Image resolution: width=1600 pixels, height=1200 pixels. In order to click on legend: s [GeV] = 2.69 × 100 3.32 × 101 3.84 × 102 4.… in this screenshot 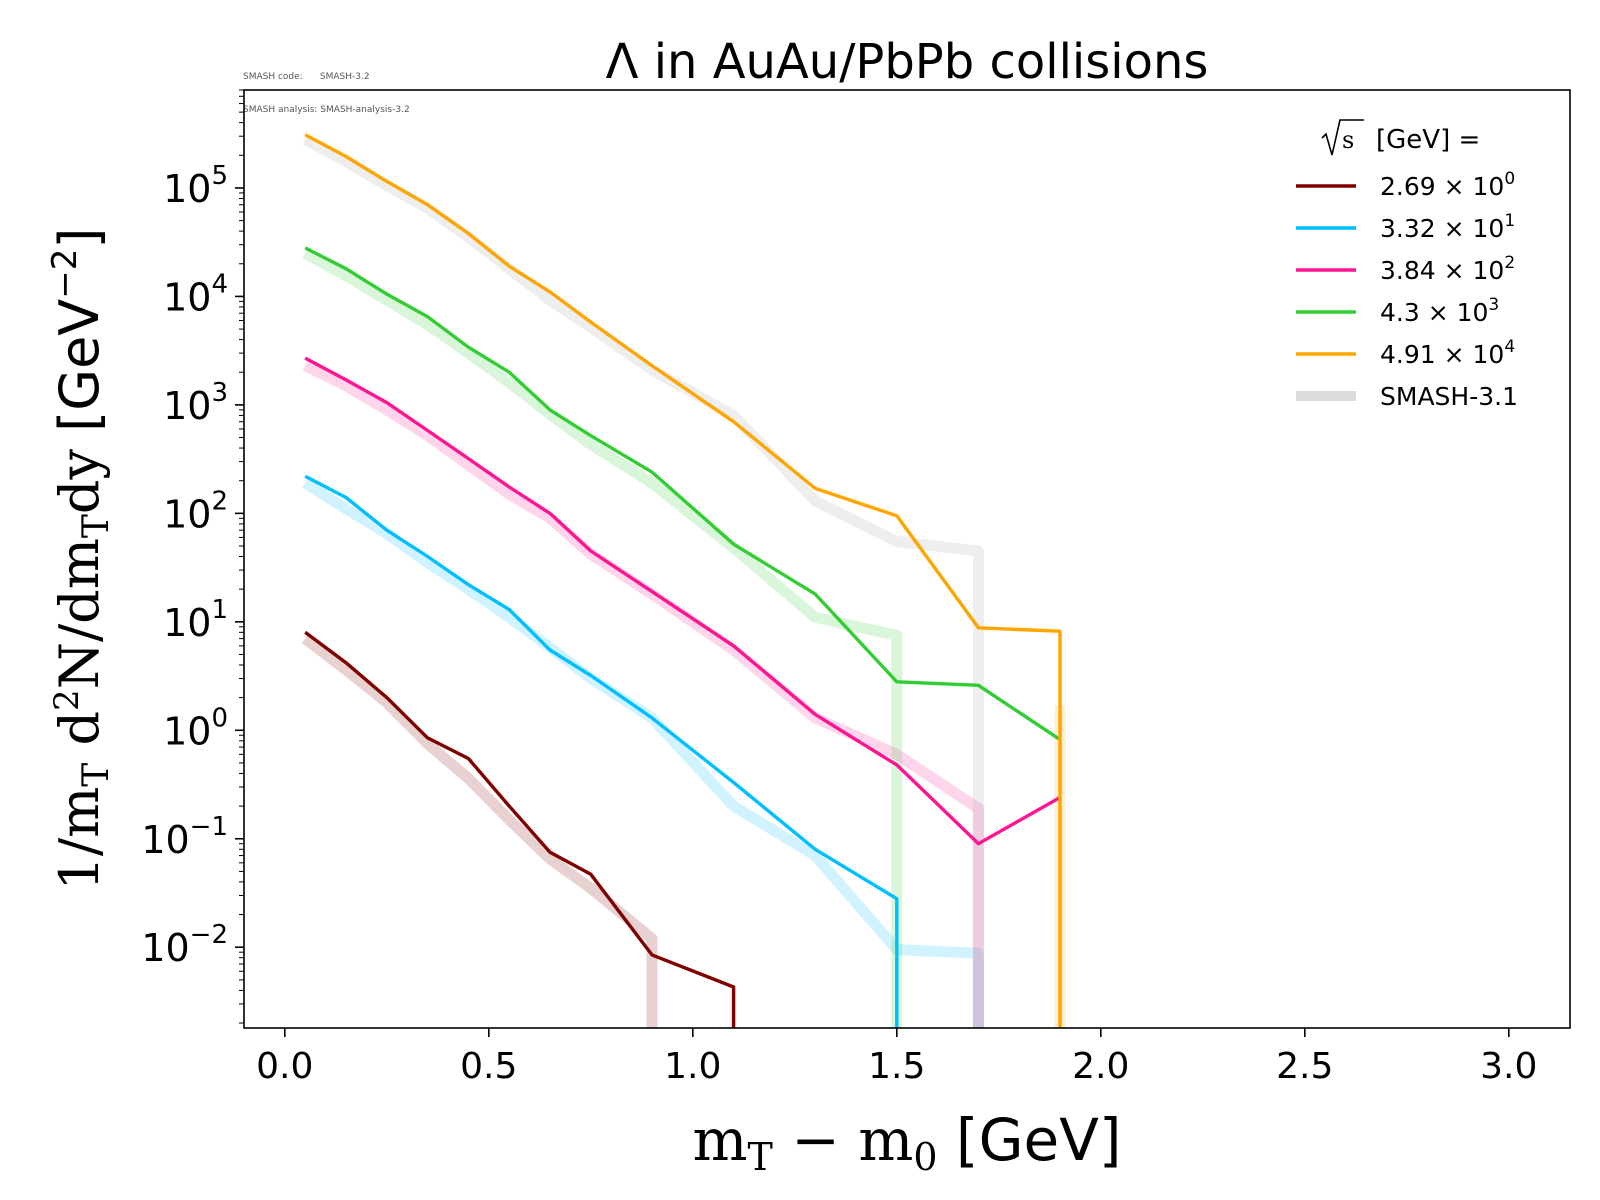, I will do `click(1407, 265)`.